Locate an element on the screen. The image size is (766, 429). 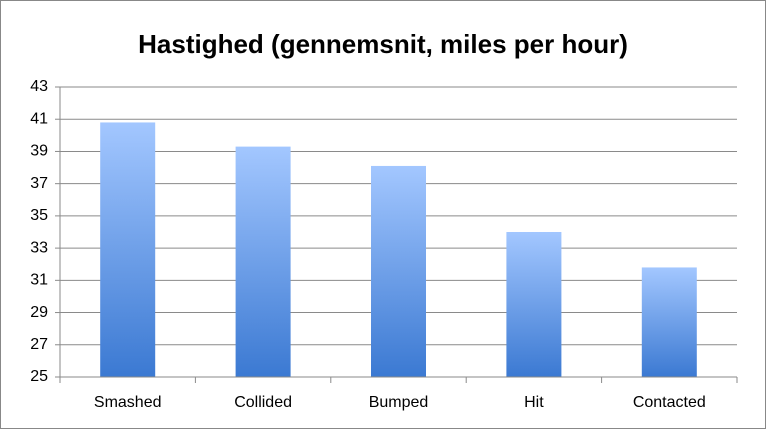
y-tick-label: 29 is located at coordinates (39, 312).